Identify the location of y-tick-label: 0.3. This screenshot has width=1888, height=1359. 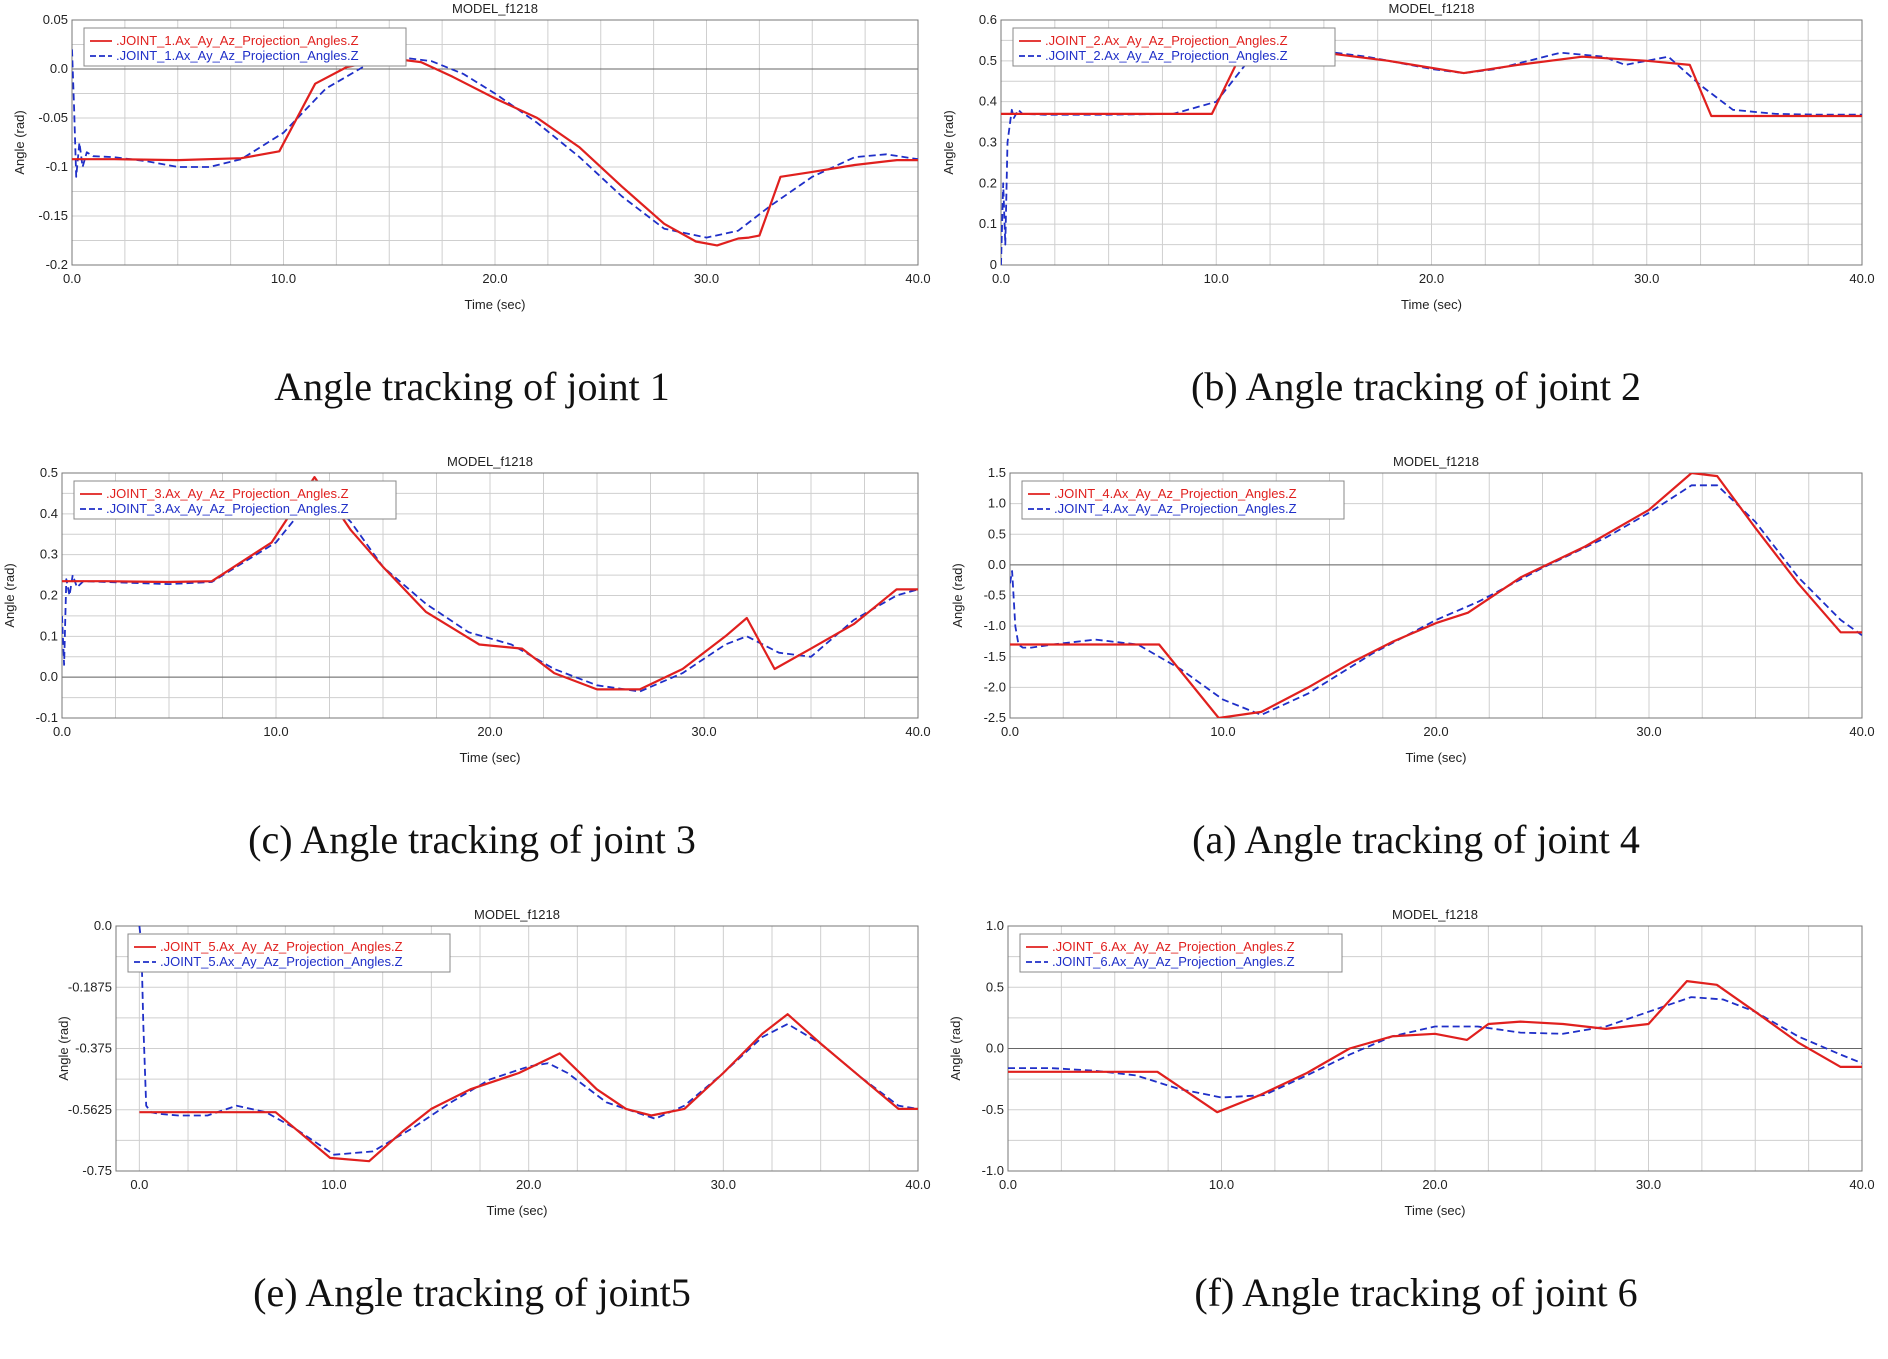
(988, 142).